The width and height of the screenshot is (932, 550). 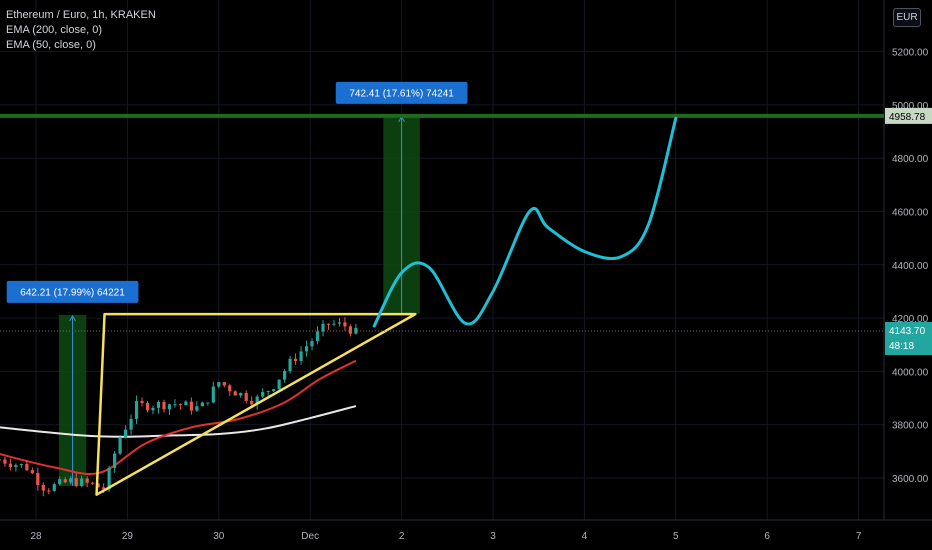 I want to click on time-tick-label: 6, so click(x=767, y=536).